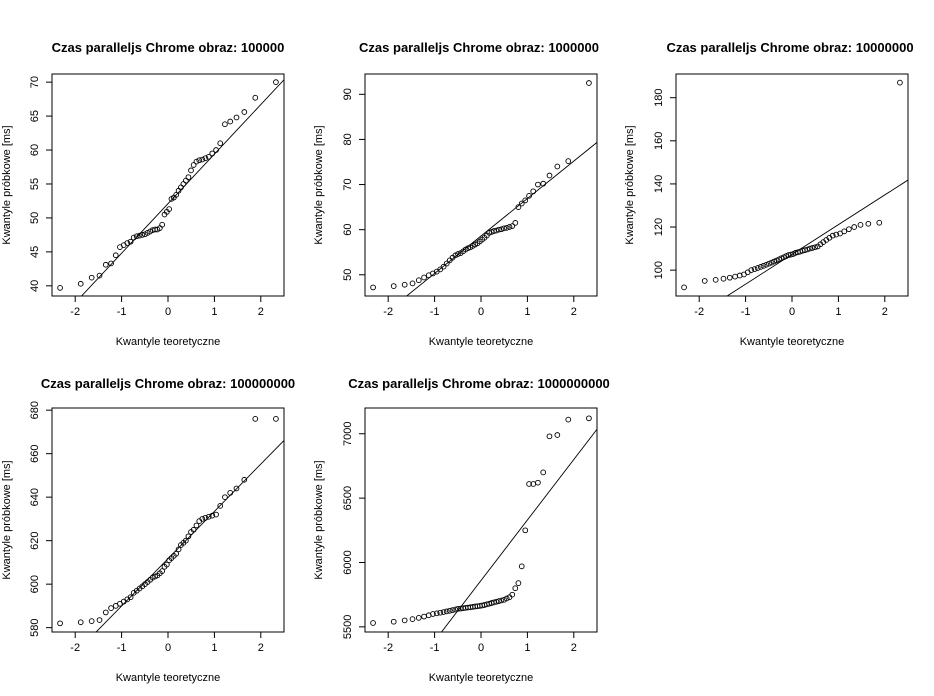 This screenshot has width=934, height=696. I want to click on y-tick-label: 160, so click(659, 141).